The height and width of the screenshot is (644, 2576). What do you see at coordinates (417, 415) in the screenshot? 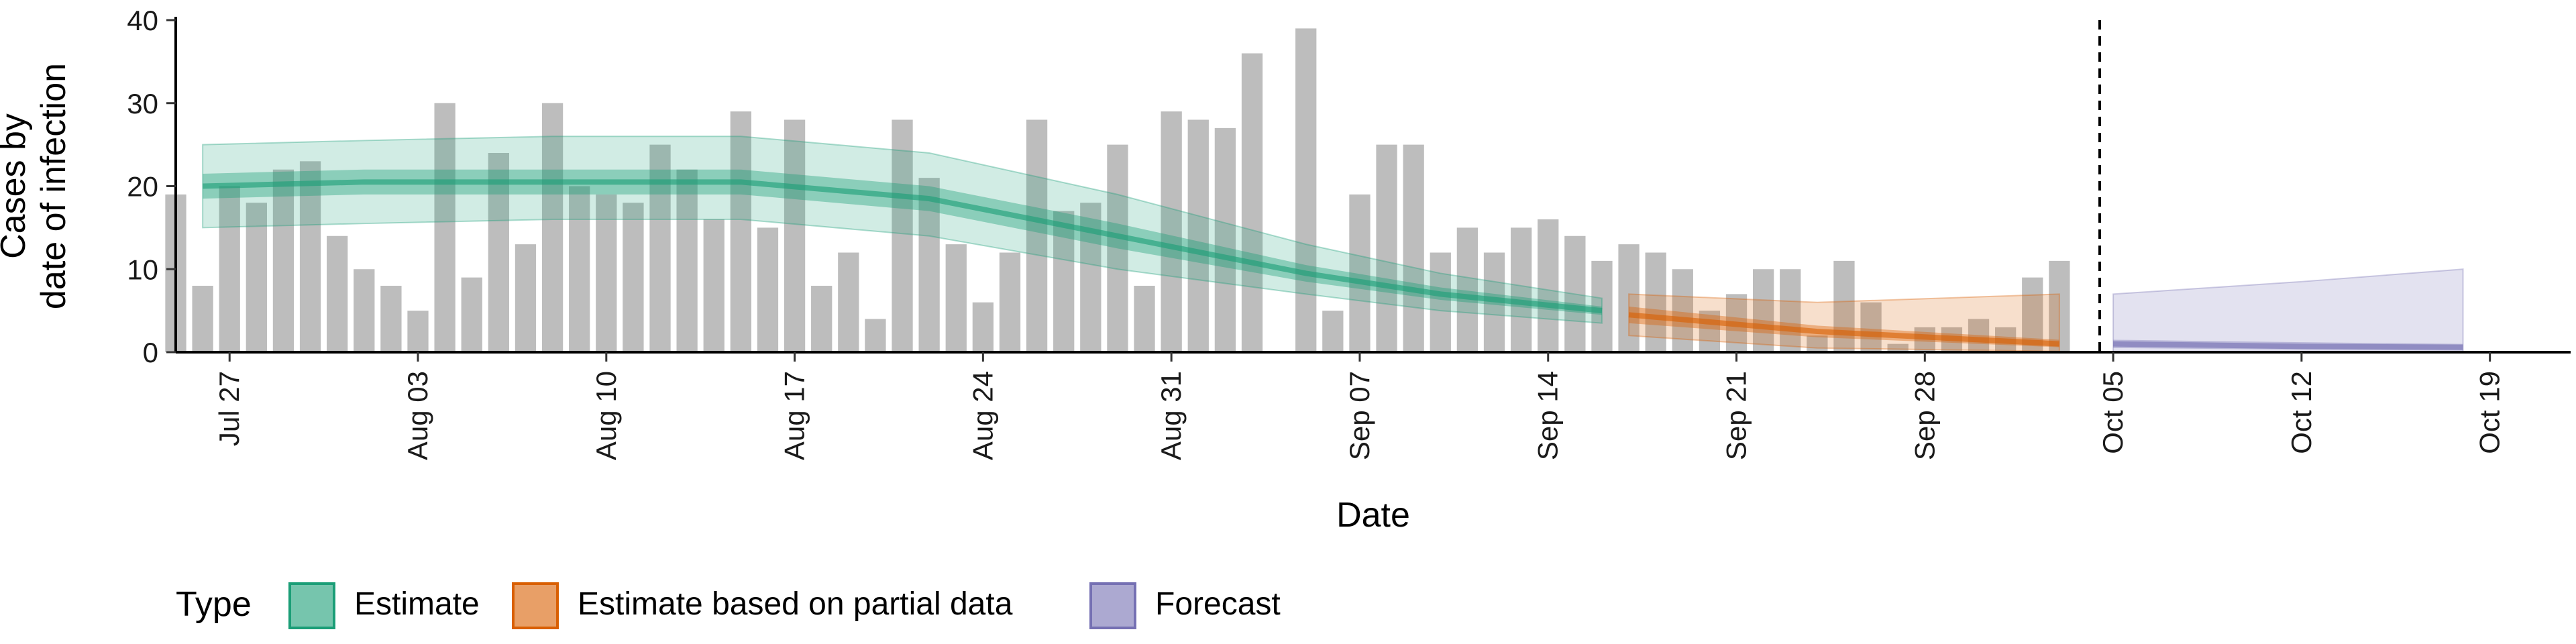
I see `x-tick-label: Aug 03` at bounding box center [417, 415].